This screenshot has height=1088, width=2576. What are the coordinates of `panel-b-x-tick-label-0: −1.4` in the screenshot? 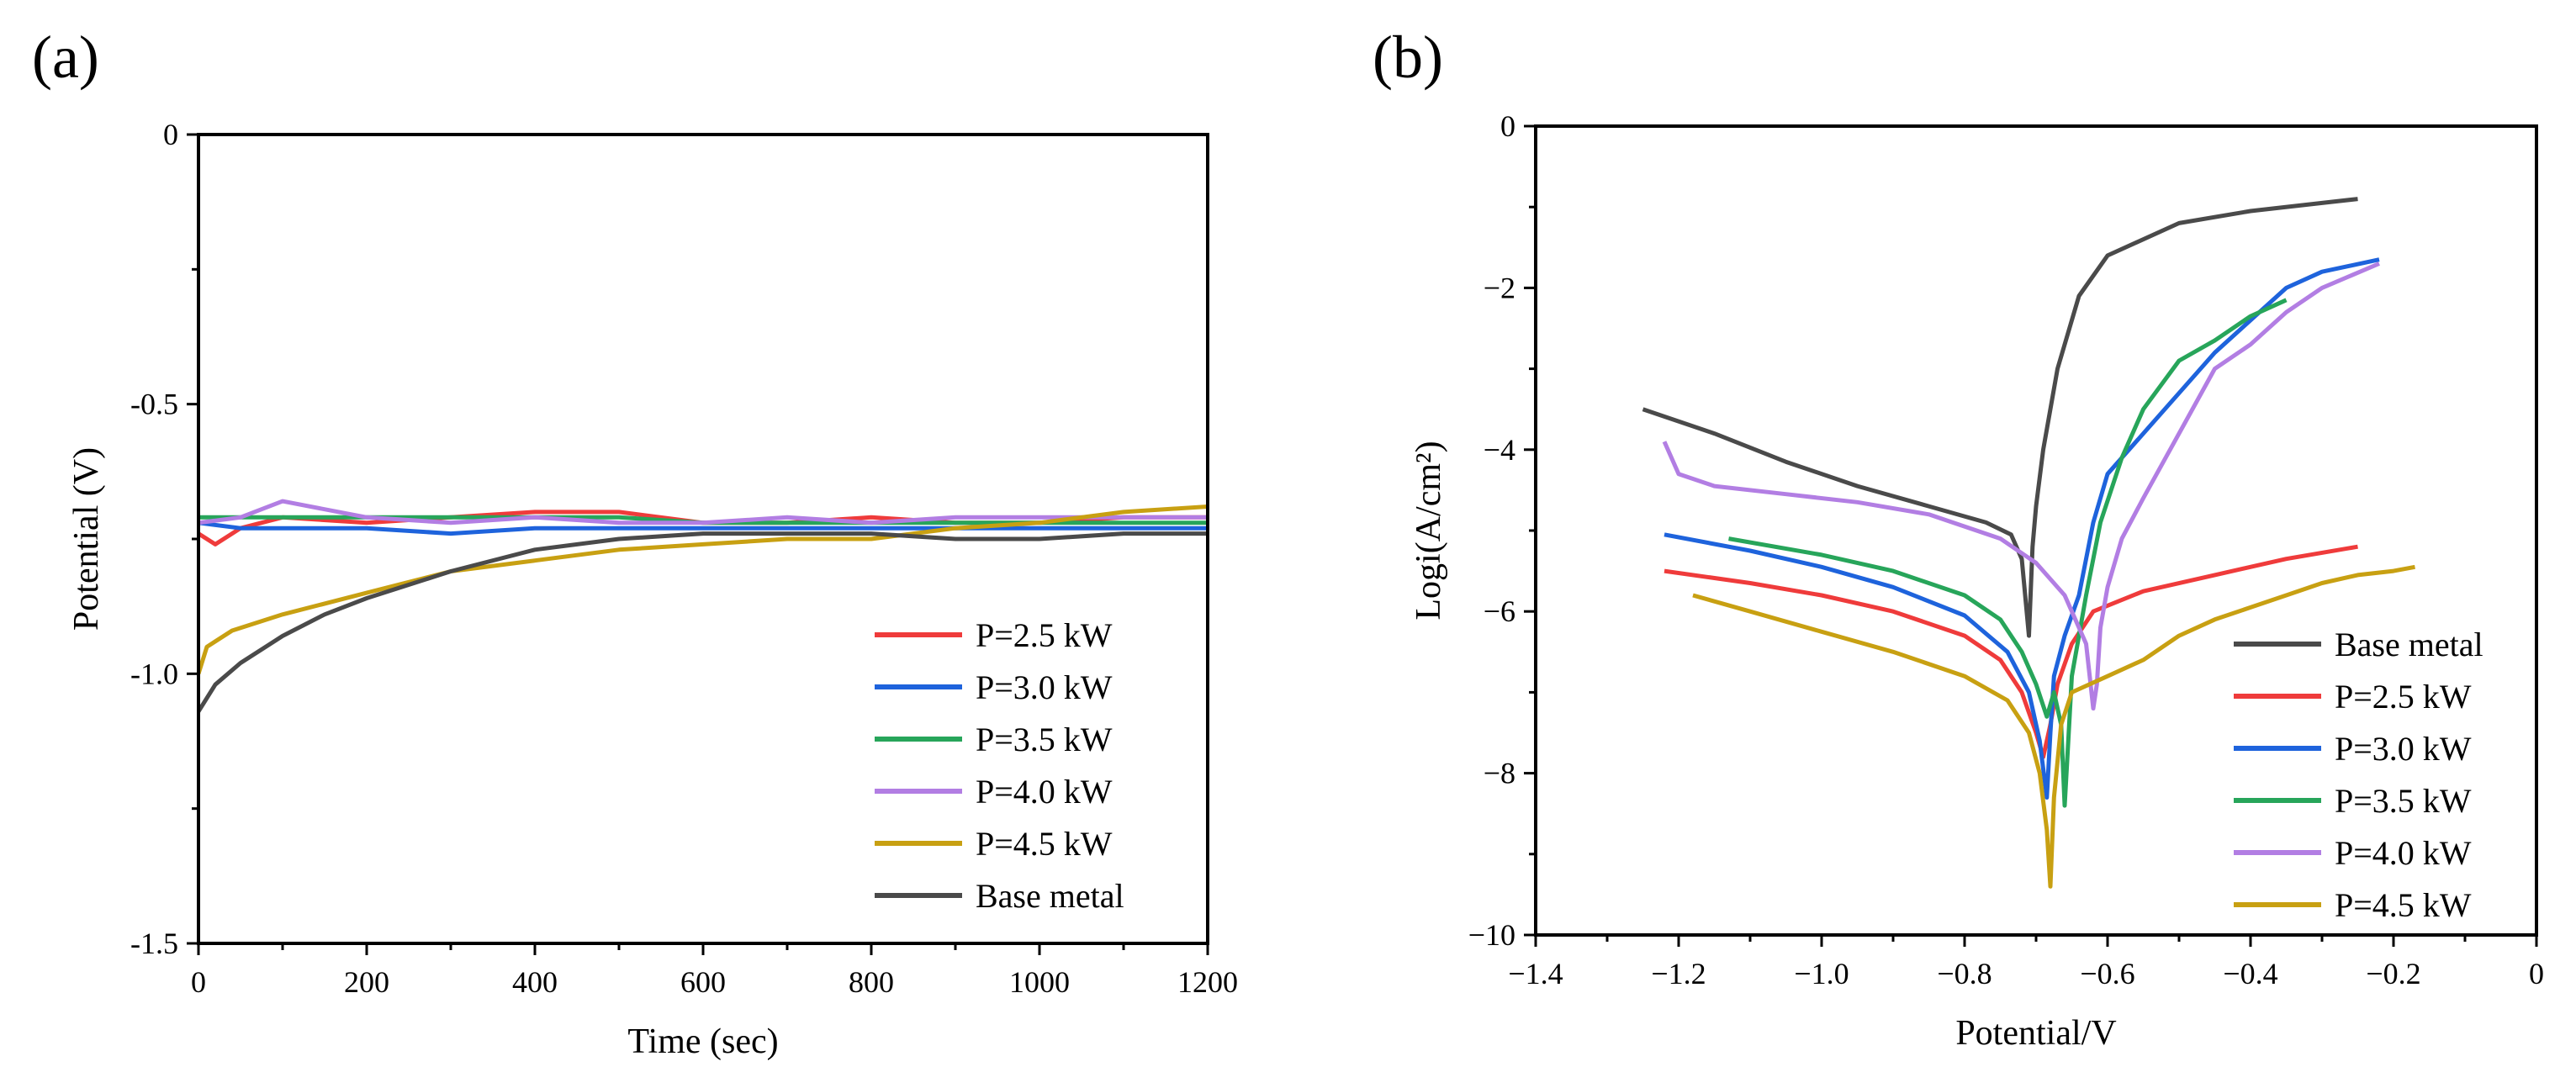 It's located at (1535, 974).